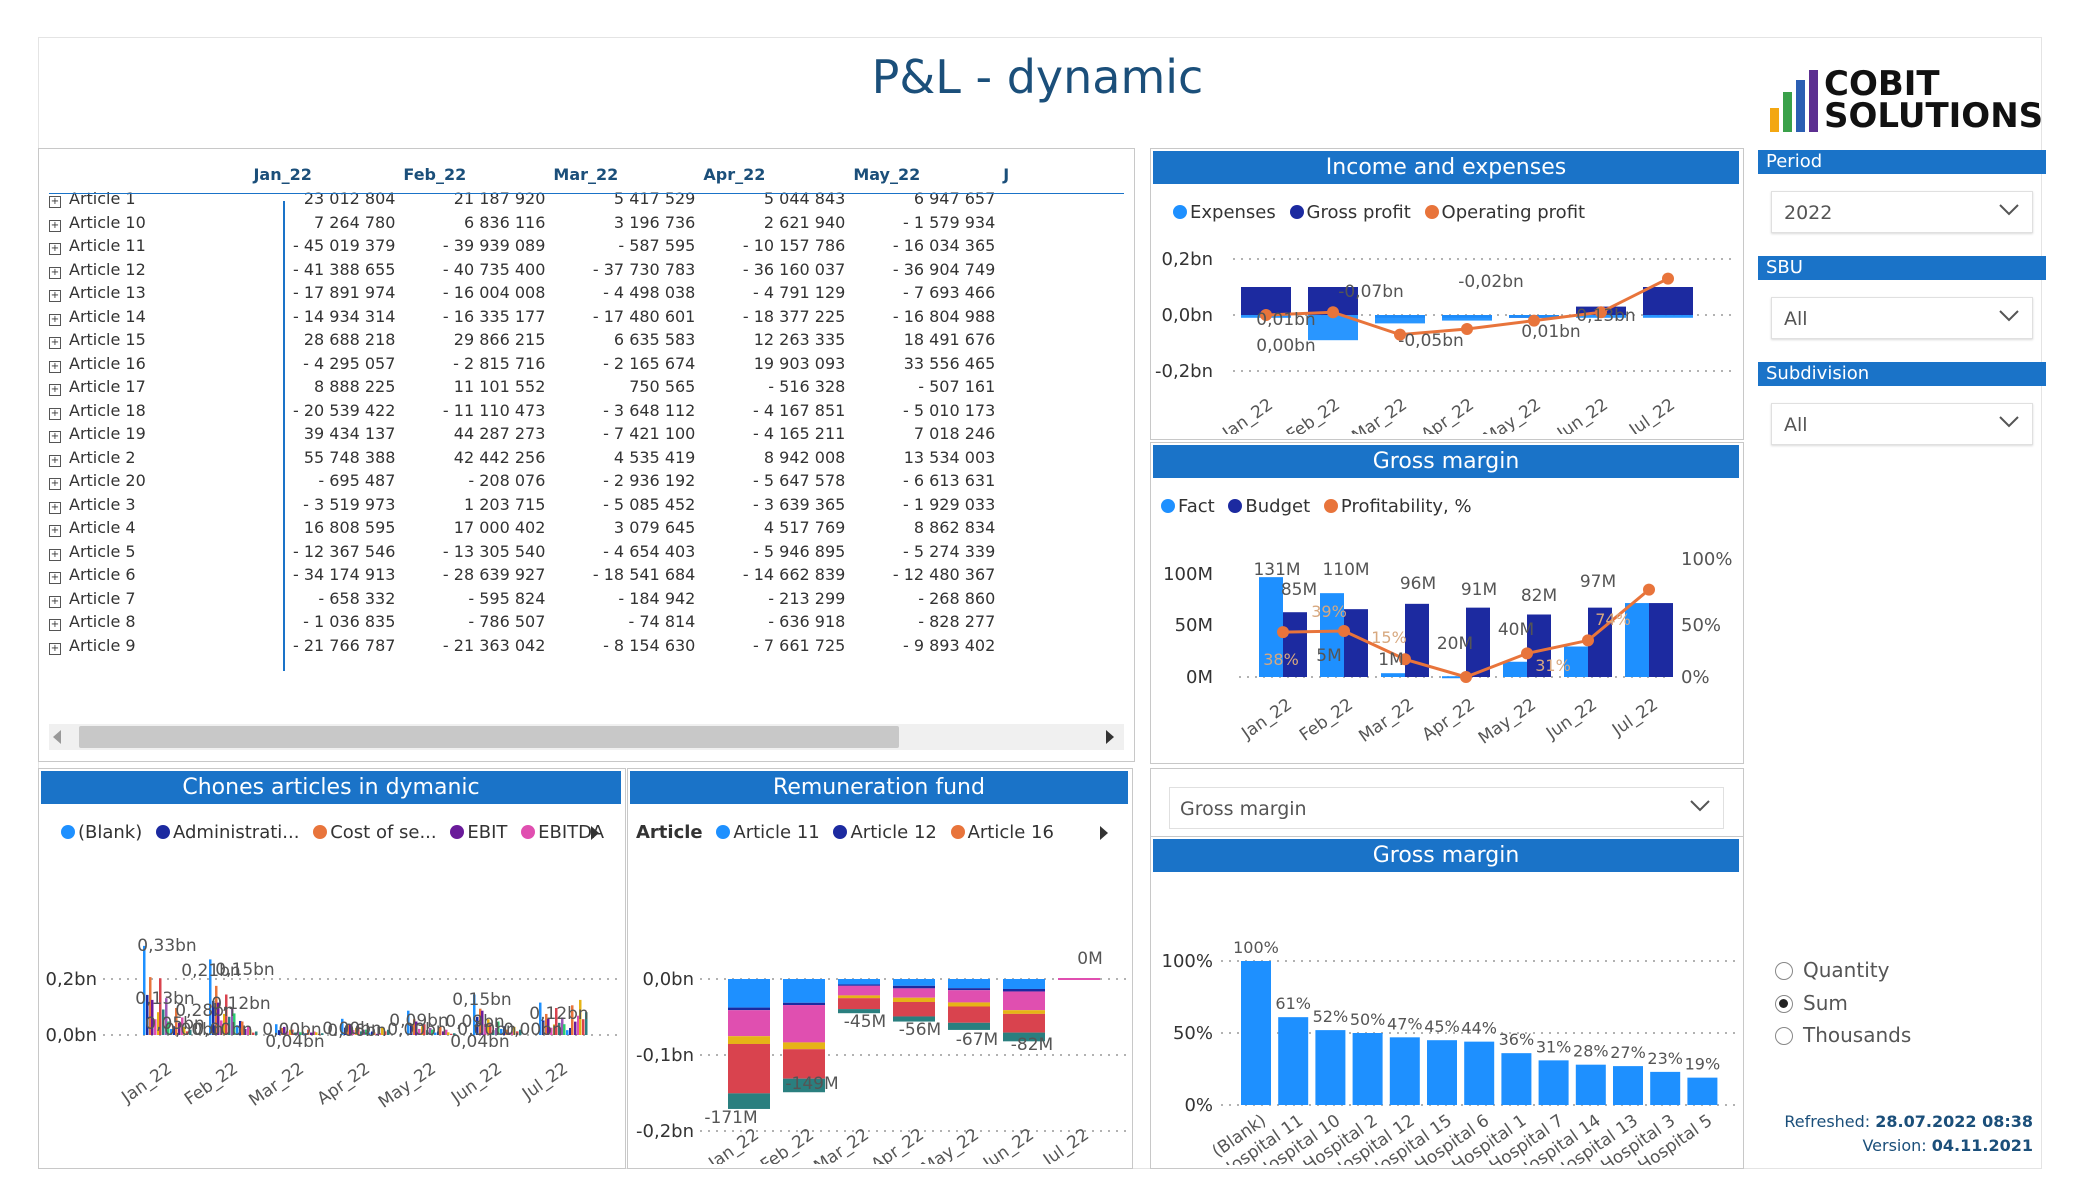 The width and height of the screenshot is (2075, 1200). Describe the element at coordinates (954, 199) in the screenshot. I see `table-cell: 6 947 657` at that location.